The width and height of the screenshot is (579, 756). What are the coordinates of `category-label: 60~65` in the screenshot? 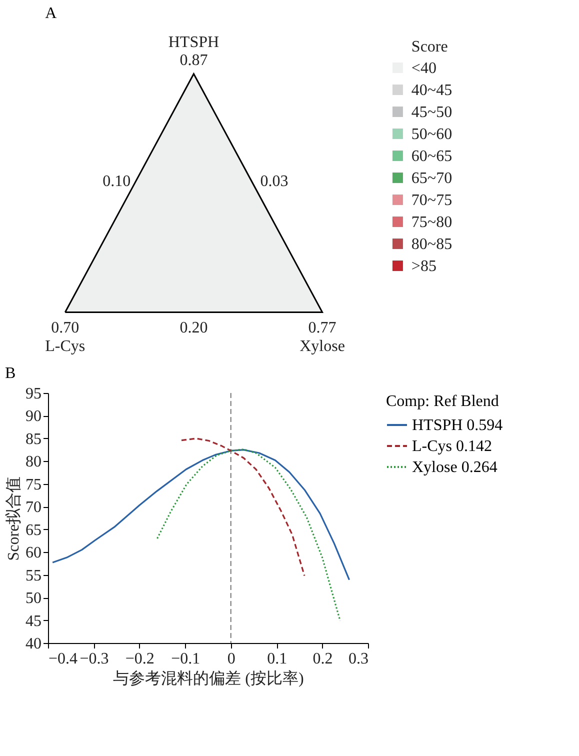 It's located at (431, 156).